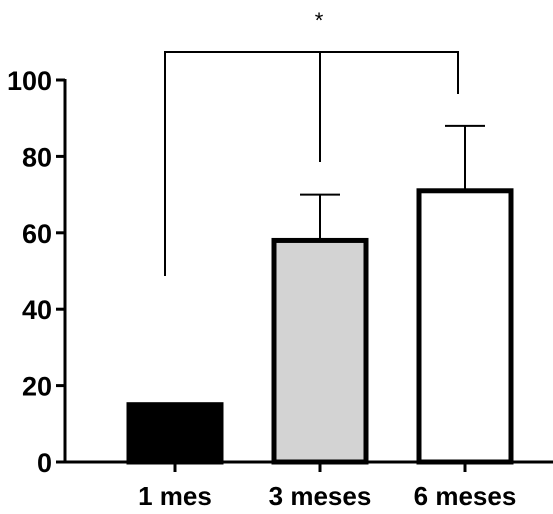 This screenshot has width=553, height=514. What do you see at coordinates (29, 81) in the screenshot?
I see `y-tick-label: 100` at bounding box center [29, 81].